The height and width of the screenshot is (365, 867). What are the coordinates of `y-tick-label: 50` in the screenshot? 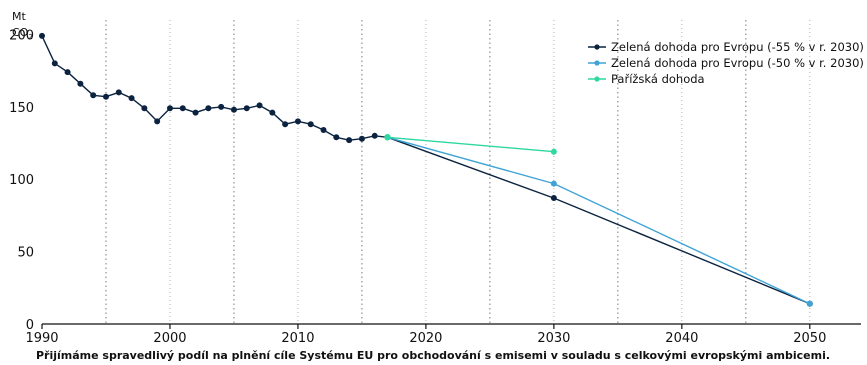 It's located at (25, 253).